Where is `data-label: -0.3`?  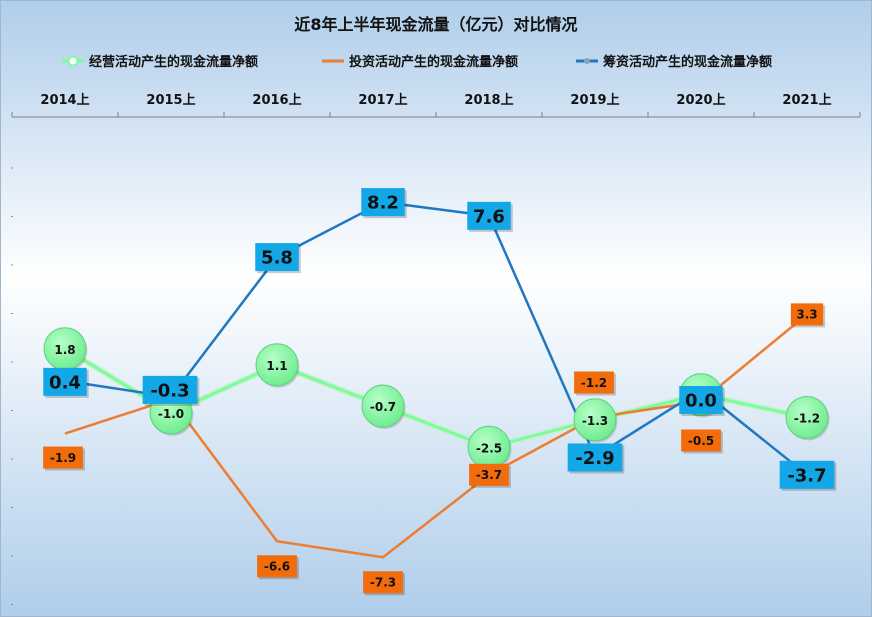
data-label: -0.3 is located at coordinates (169, 390).